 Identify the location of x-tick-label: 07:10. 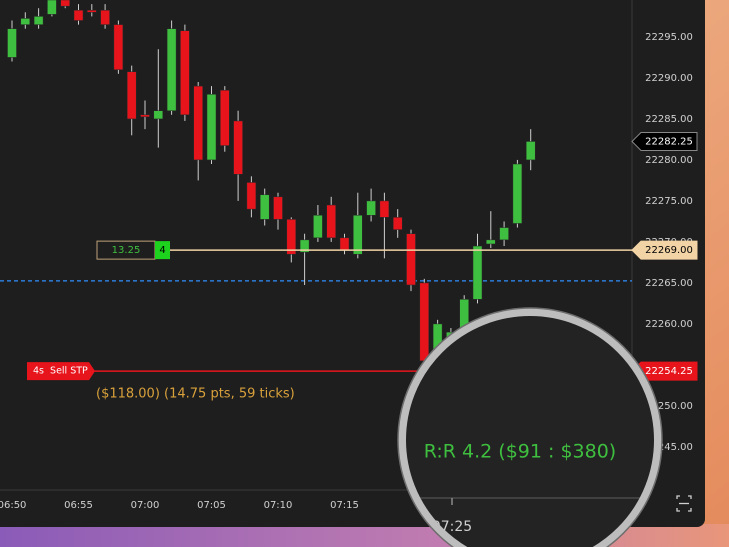
(278, 505).